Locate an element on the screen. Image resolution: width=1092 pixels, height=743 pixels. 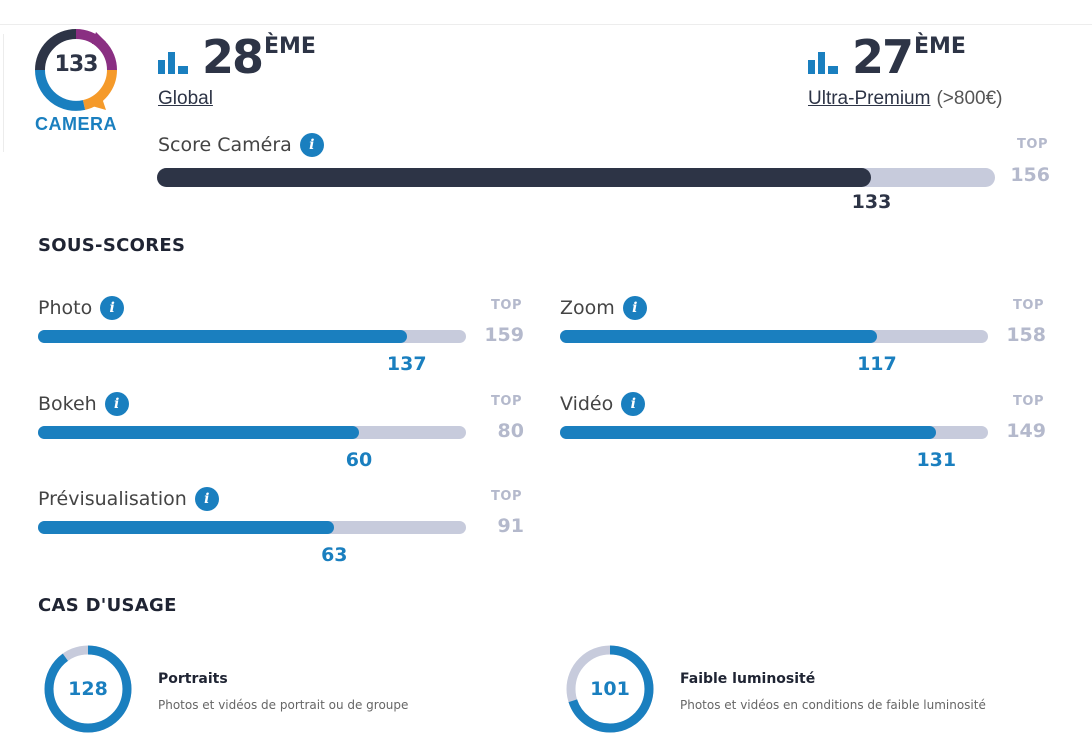
segment-rank-link: Ultra-Premium is located at coordinates (869, 98).